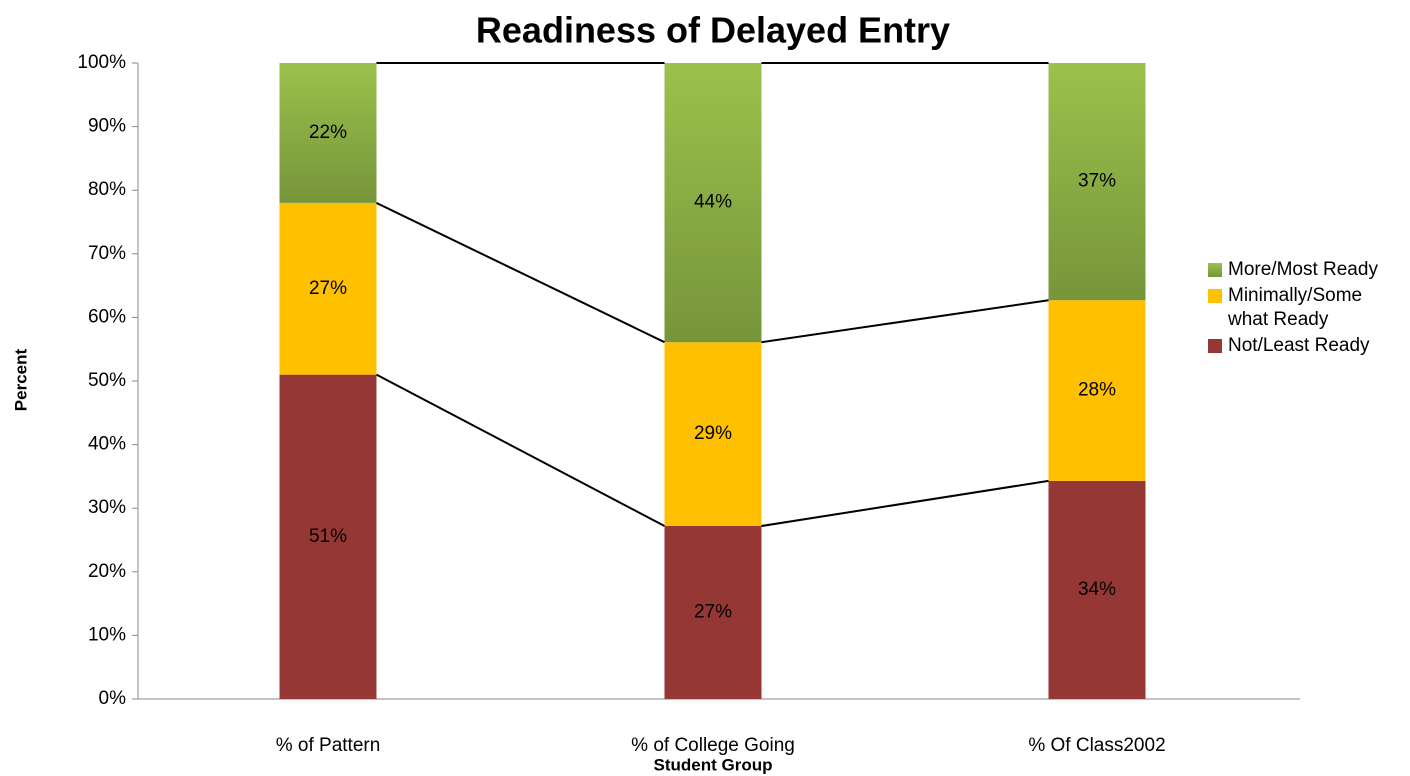  Describe the element at coordinates (101, 62) in the screenshot. I see `y-tick-label: 100%` at that location.